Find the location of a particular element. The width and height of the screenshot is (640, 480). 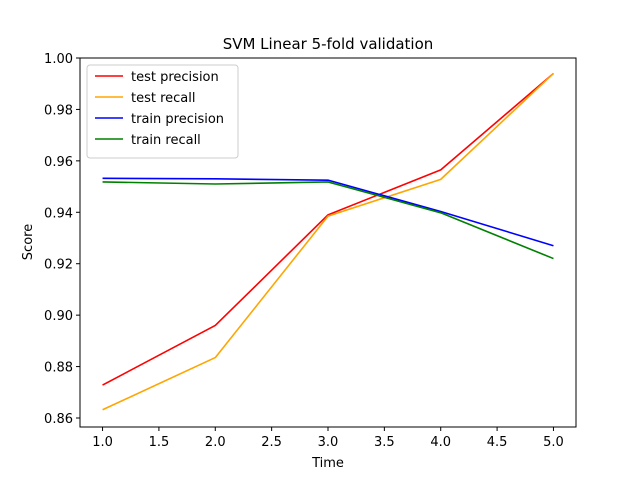

x-tick-label: 3.0 is located at coordinates (328, 442).